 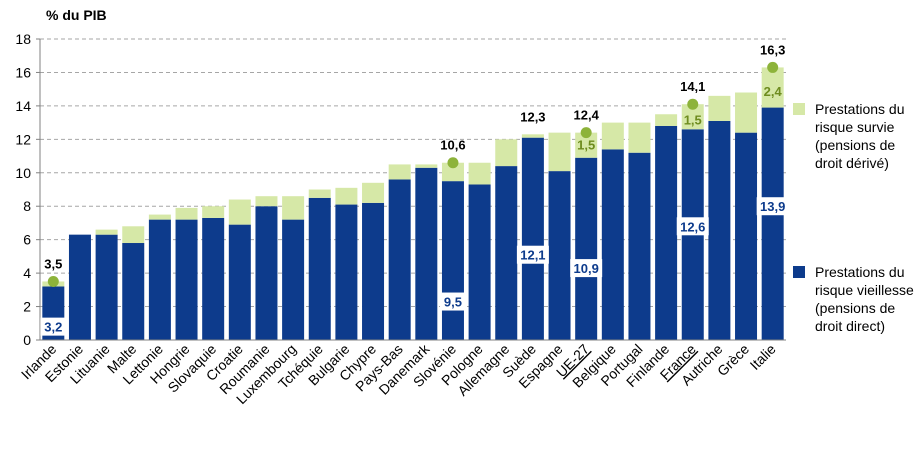 I want to click on total-label: 3,5, so click(x=53, y=263).